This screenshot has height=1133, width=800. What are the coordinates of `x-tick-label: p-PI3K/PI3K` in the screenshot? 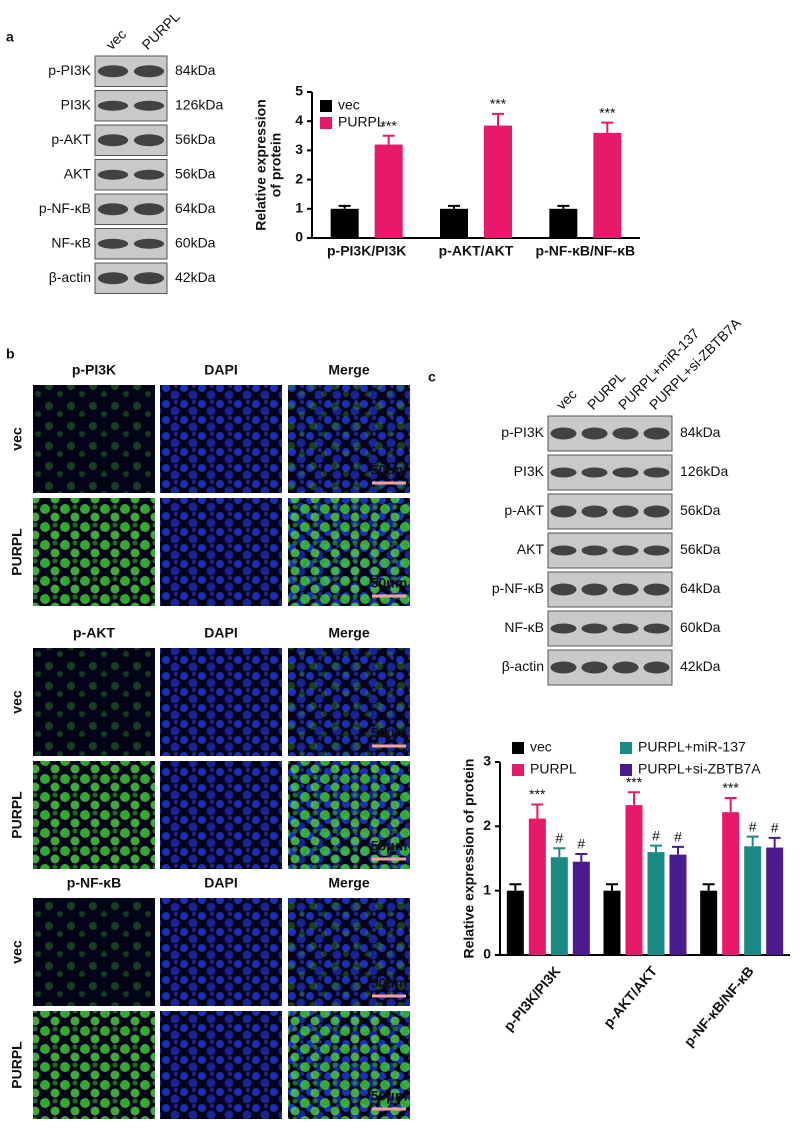 It's located at (531, 998).